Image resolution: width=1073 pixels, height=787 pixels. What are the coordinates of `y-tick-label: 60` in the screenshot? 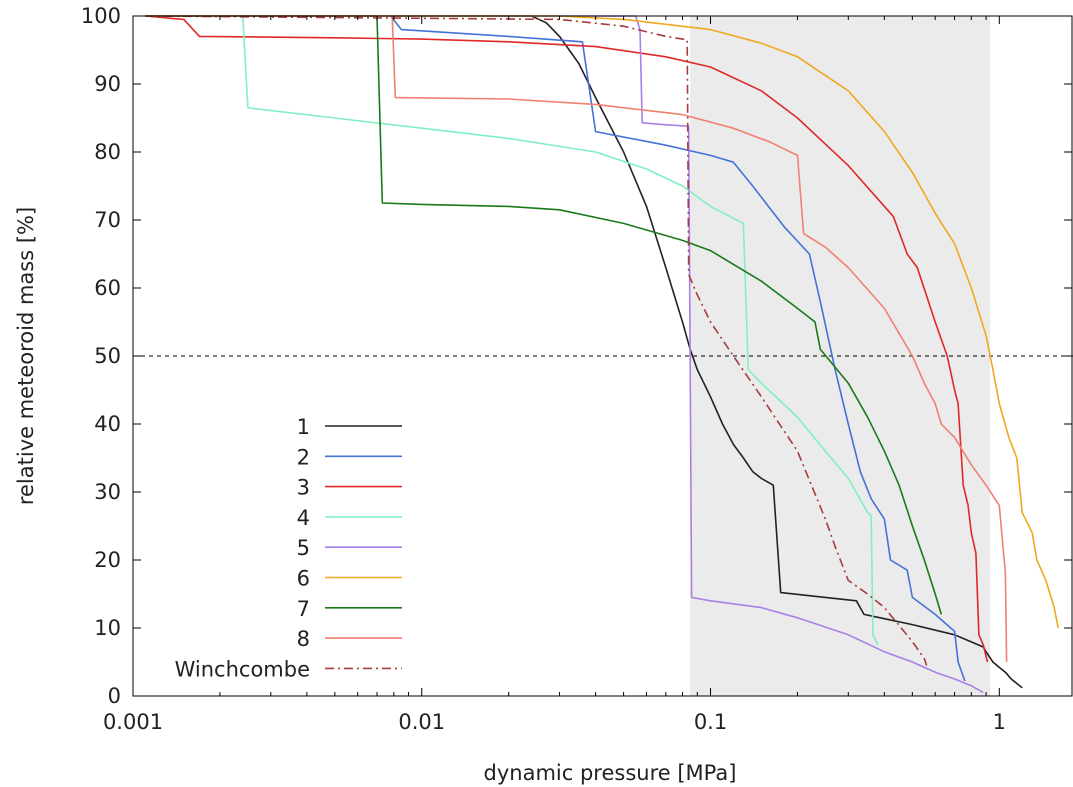 It's located at (107, 288).